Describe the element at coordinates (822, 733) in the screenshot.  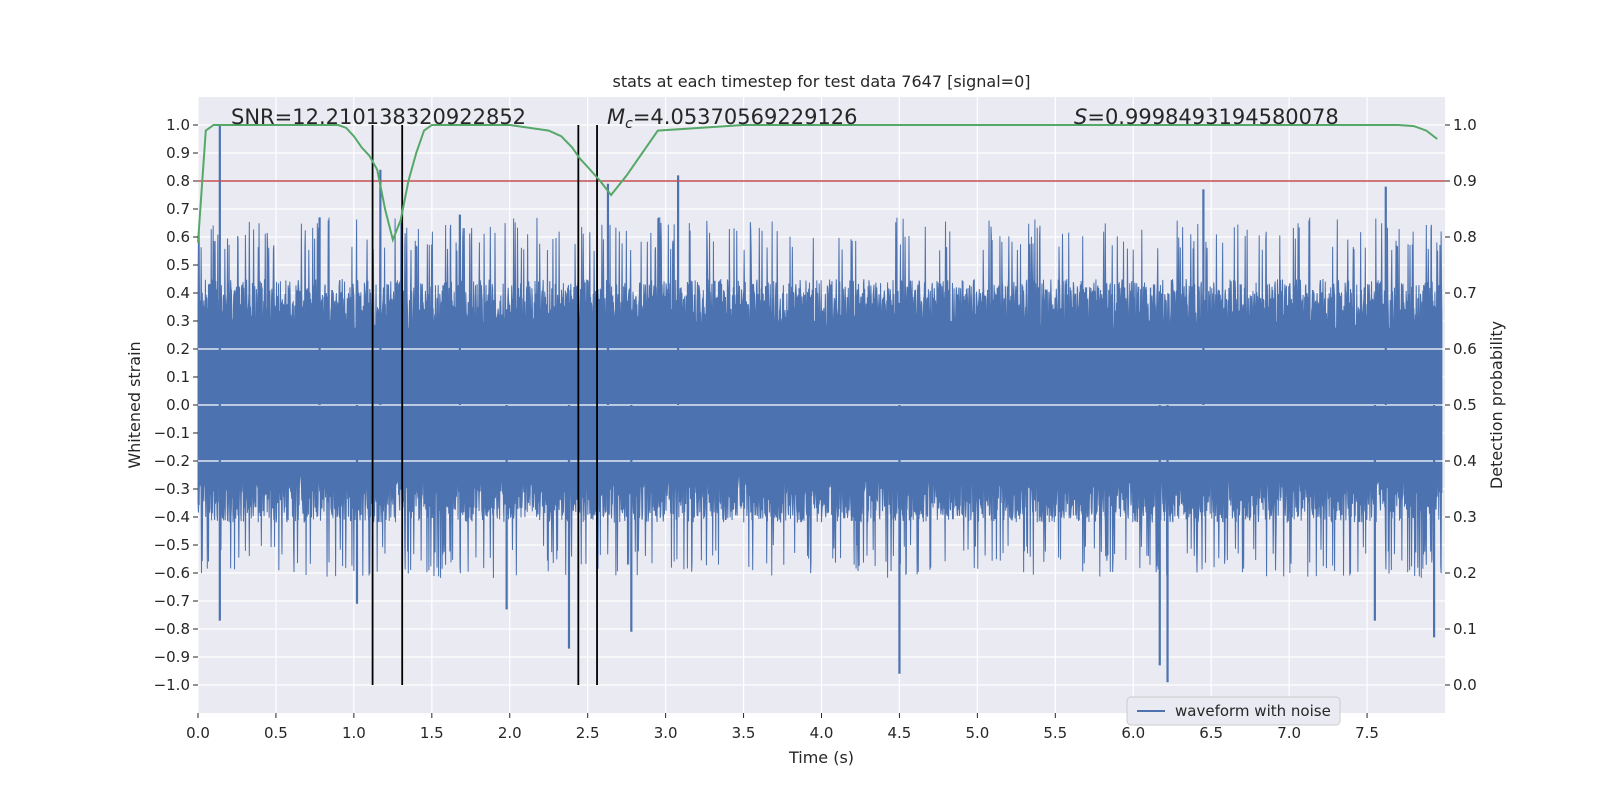
I see `x-tick-label: 4.0` at that location.